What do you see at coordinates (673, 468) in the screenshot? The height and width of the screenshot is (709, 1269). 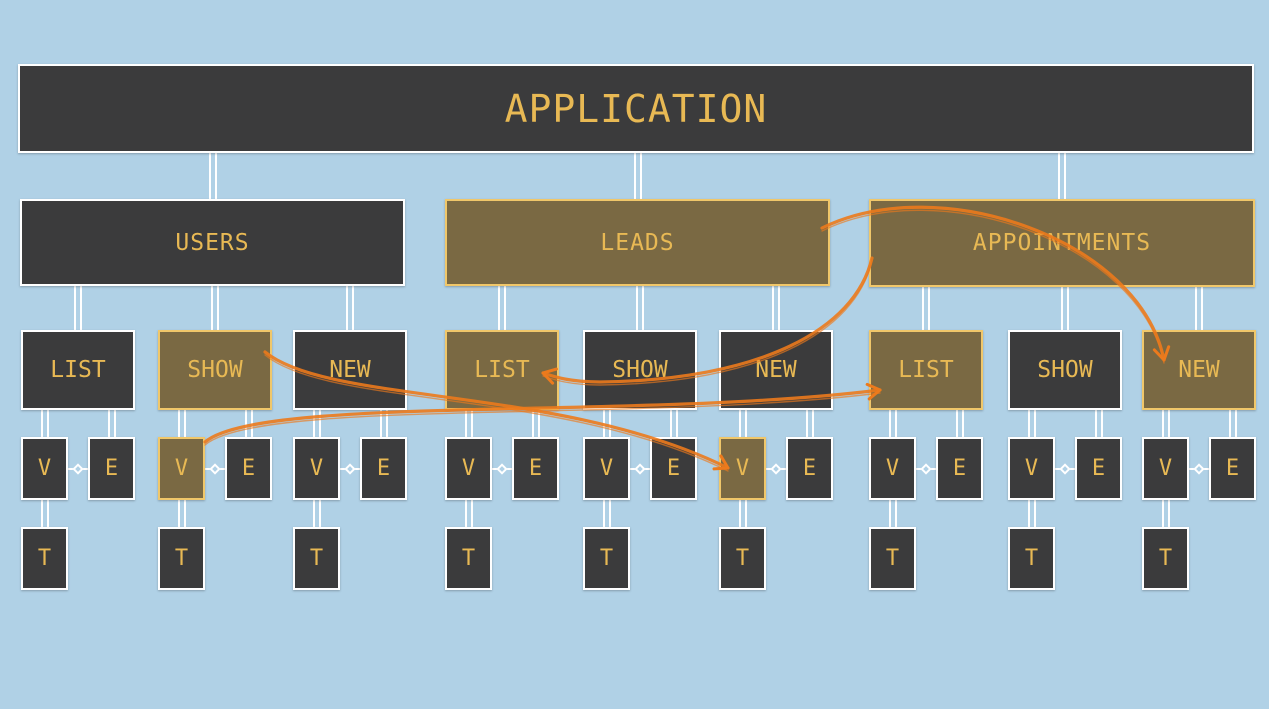 I see `leads-show-edit-node: E` at bounding box center [673, 468].